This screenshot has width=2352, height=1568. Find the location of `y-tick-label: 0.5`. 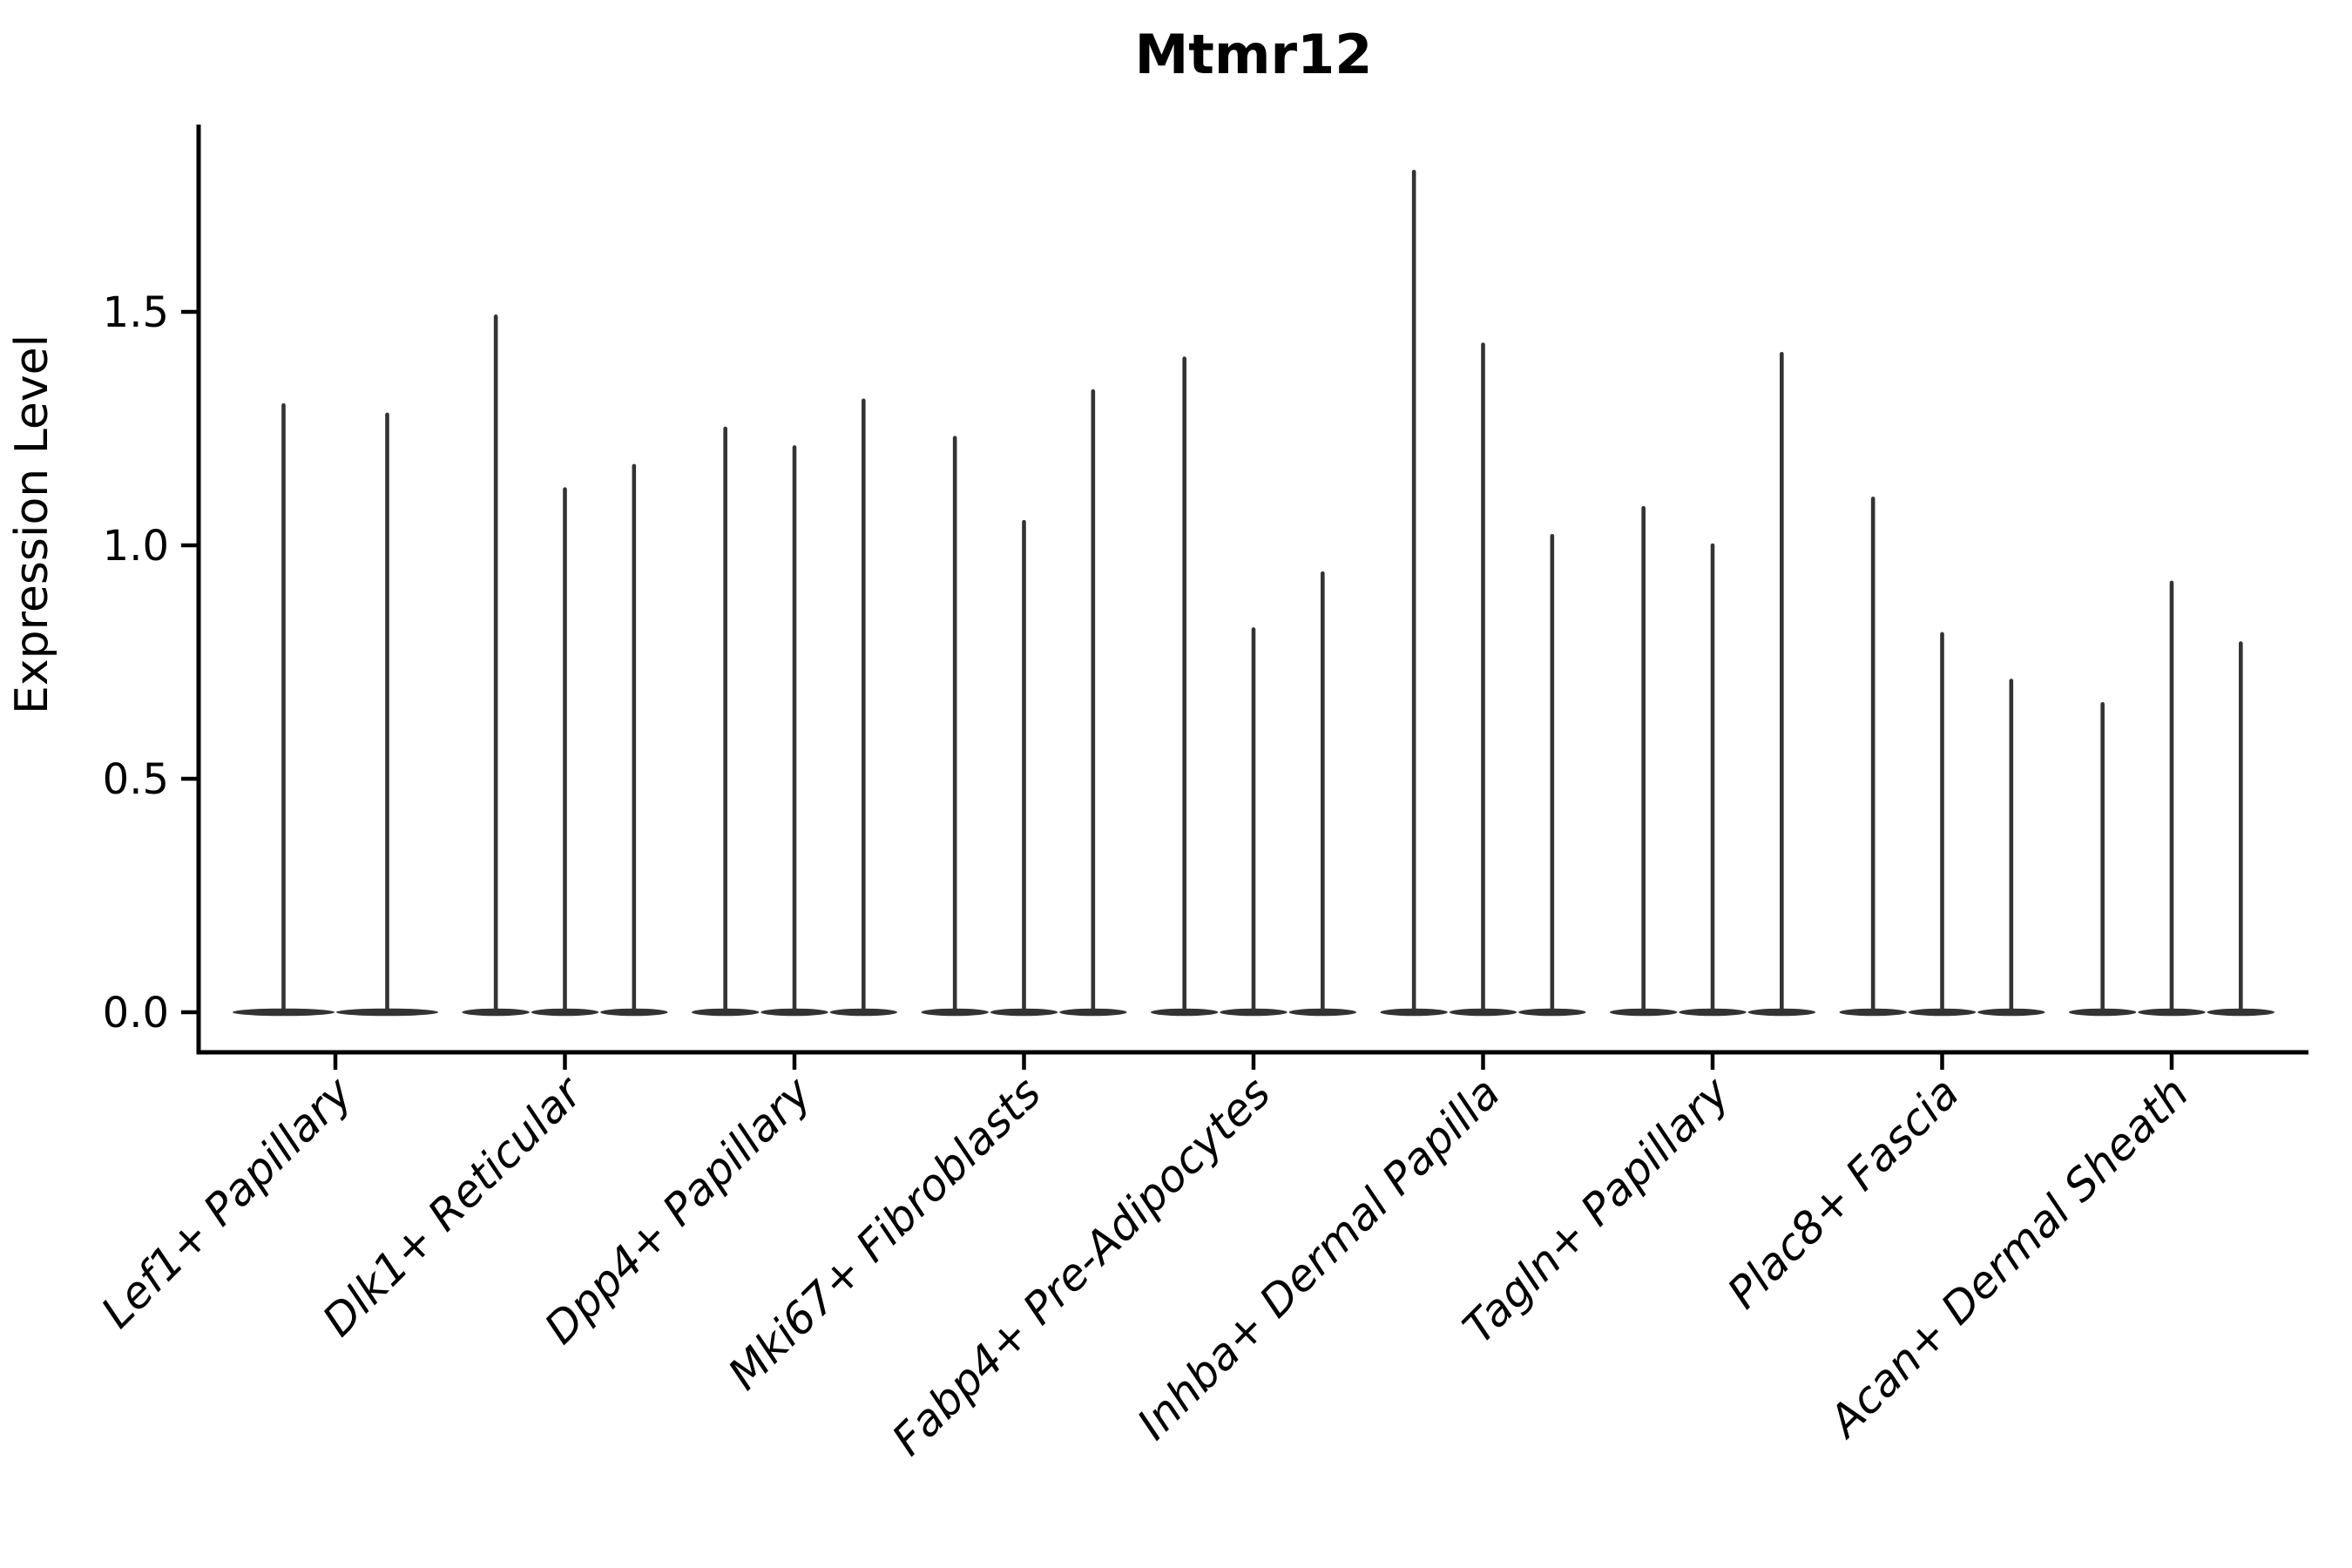

y-tick-label: 0.5 is located at coordinates (136, 780).